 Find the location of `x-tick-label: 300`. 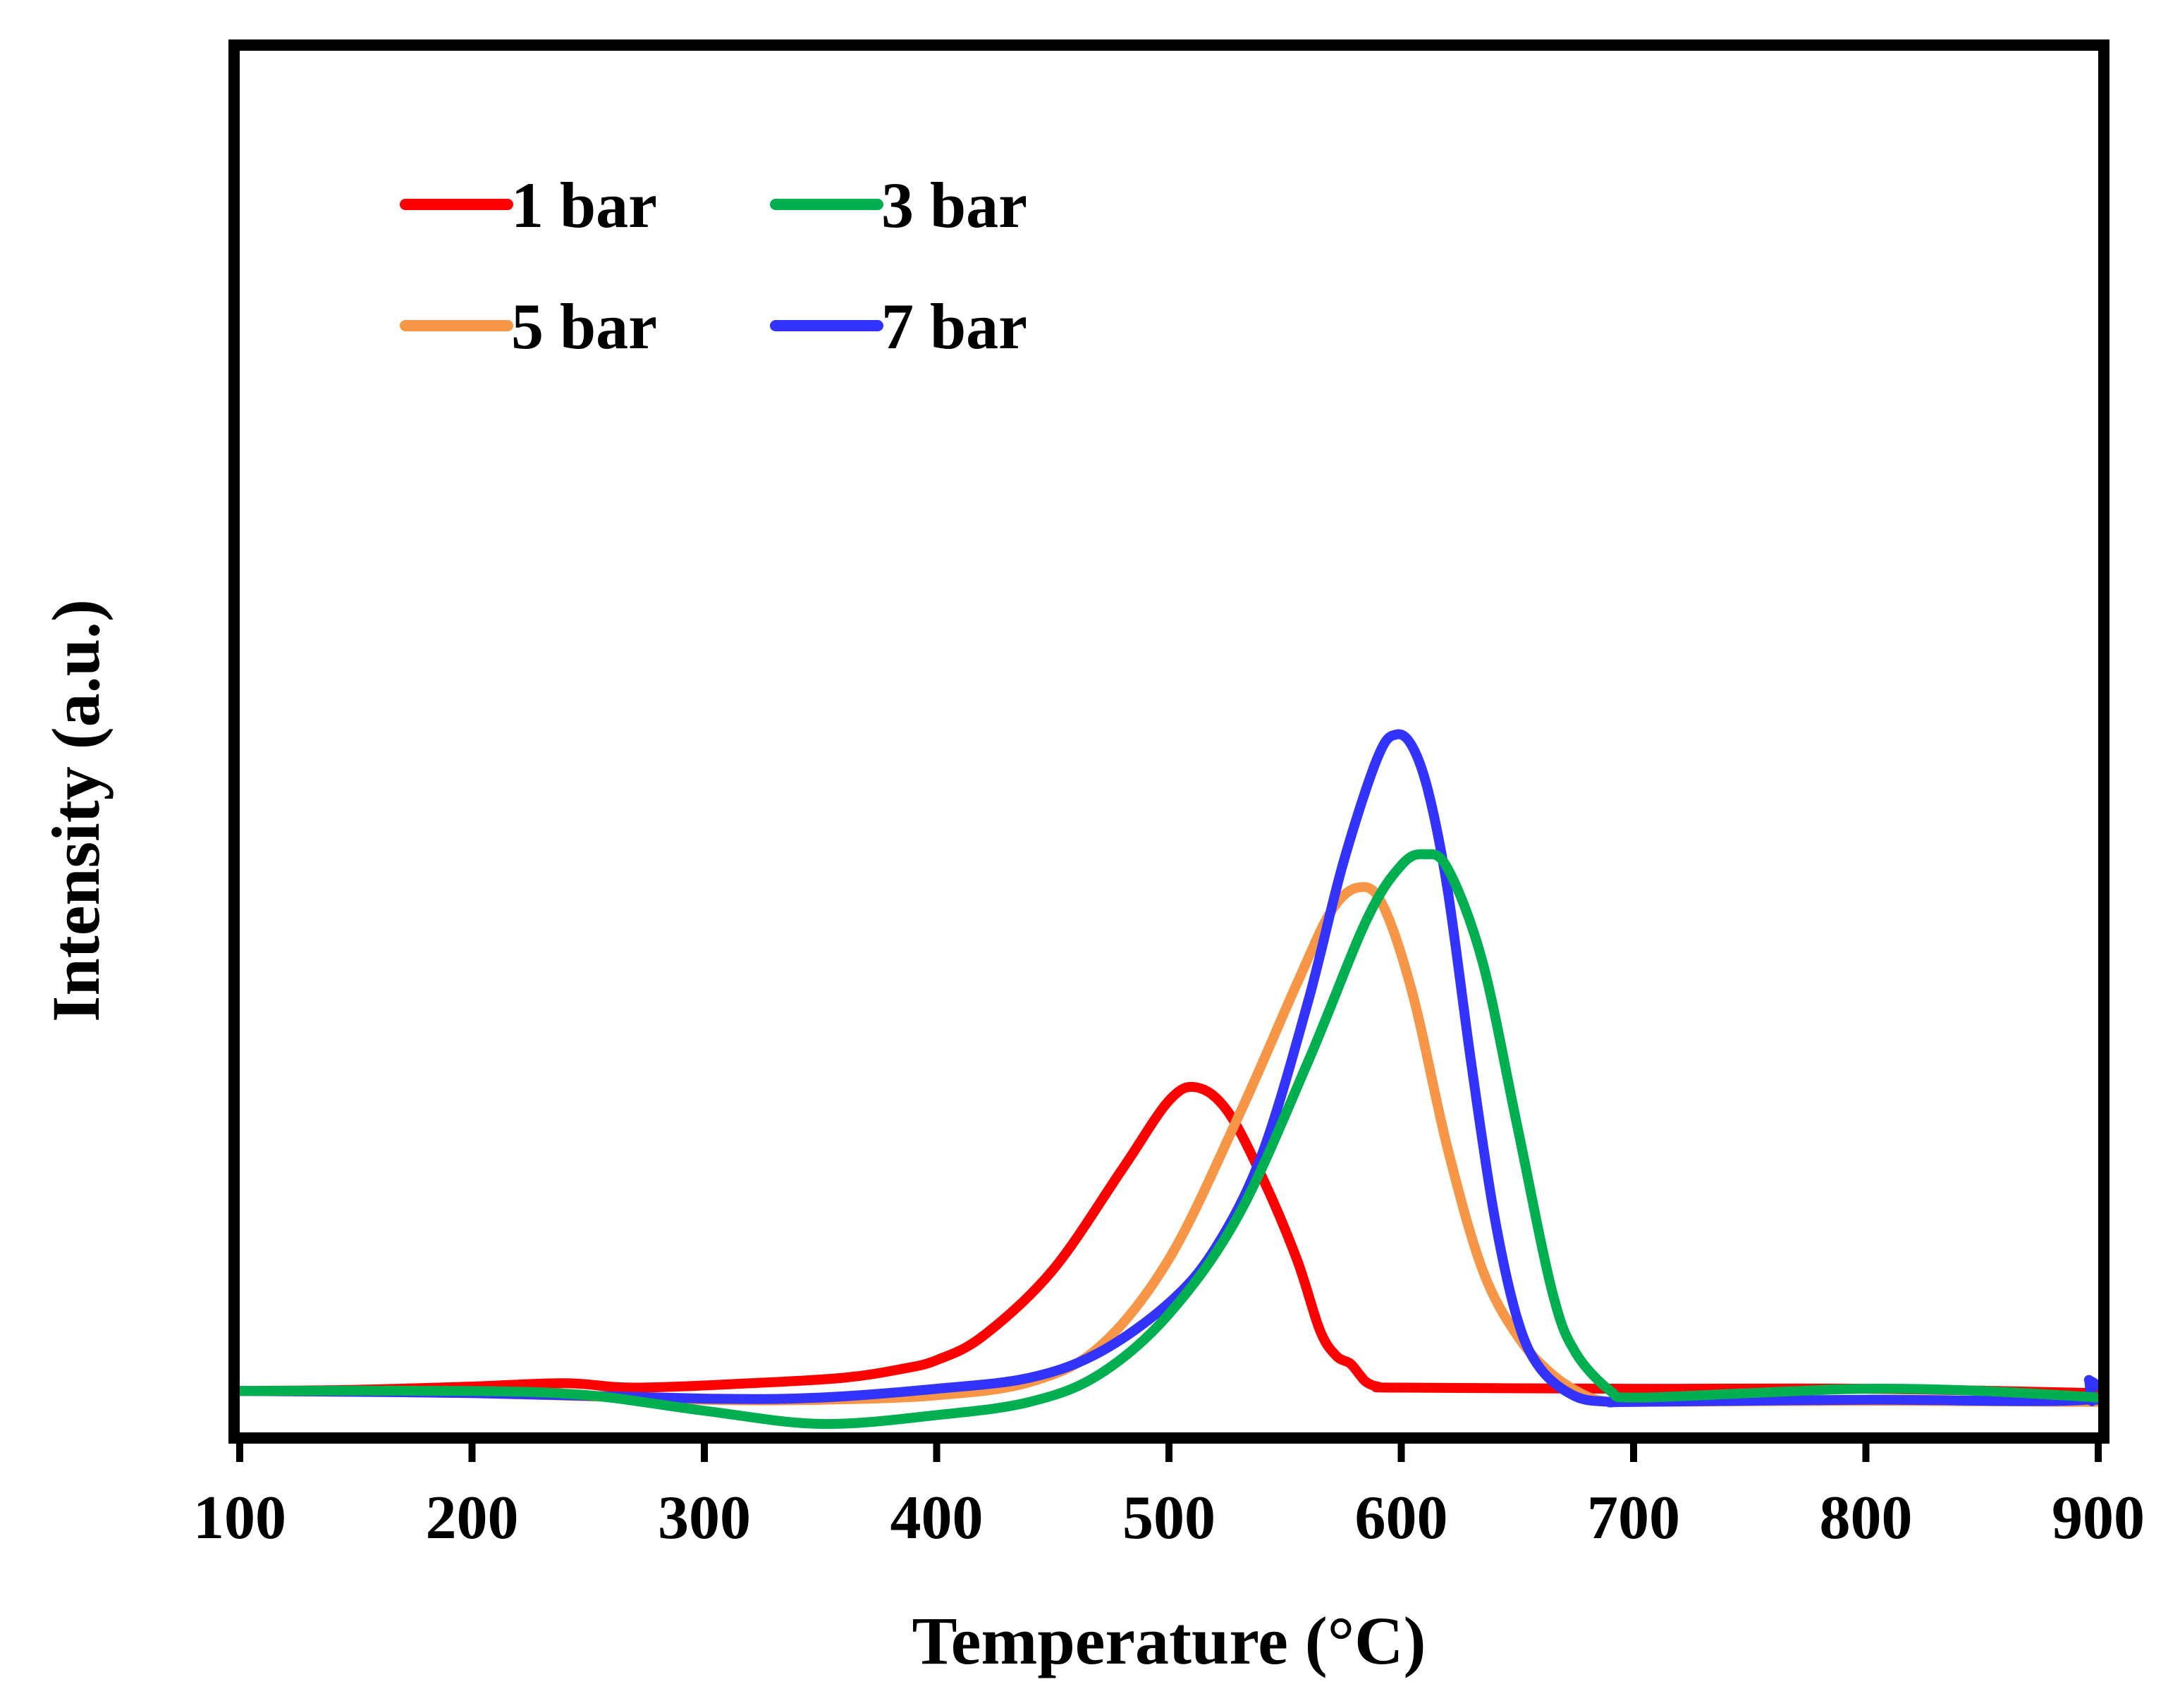

x-tick-label: 300 is located at coordinates (704, 1518).